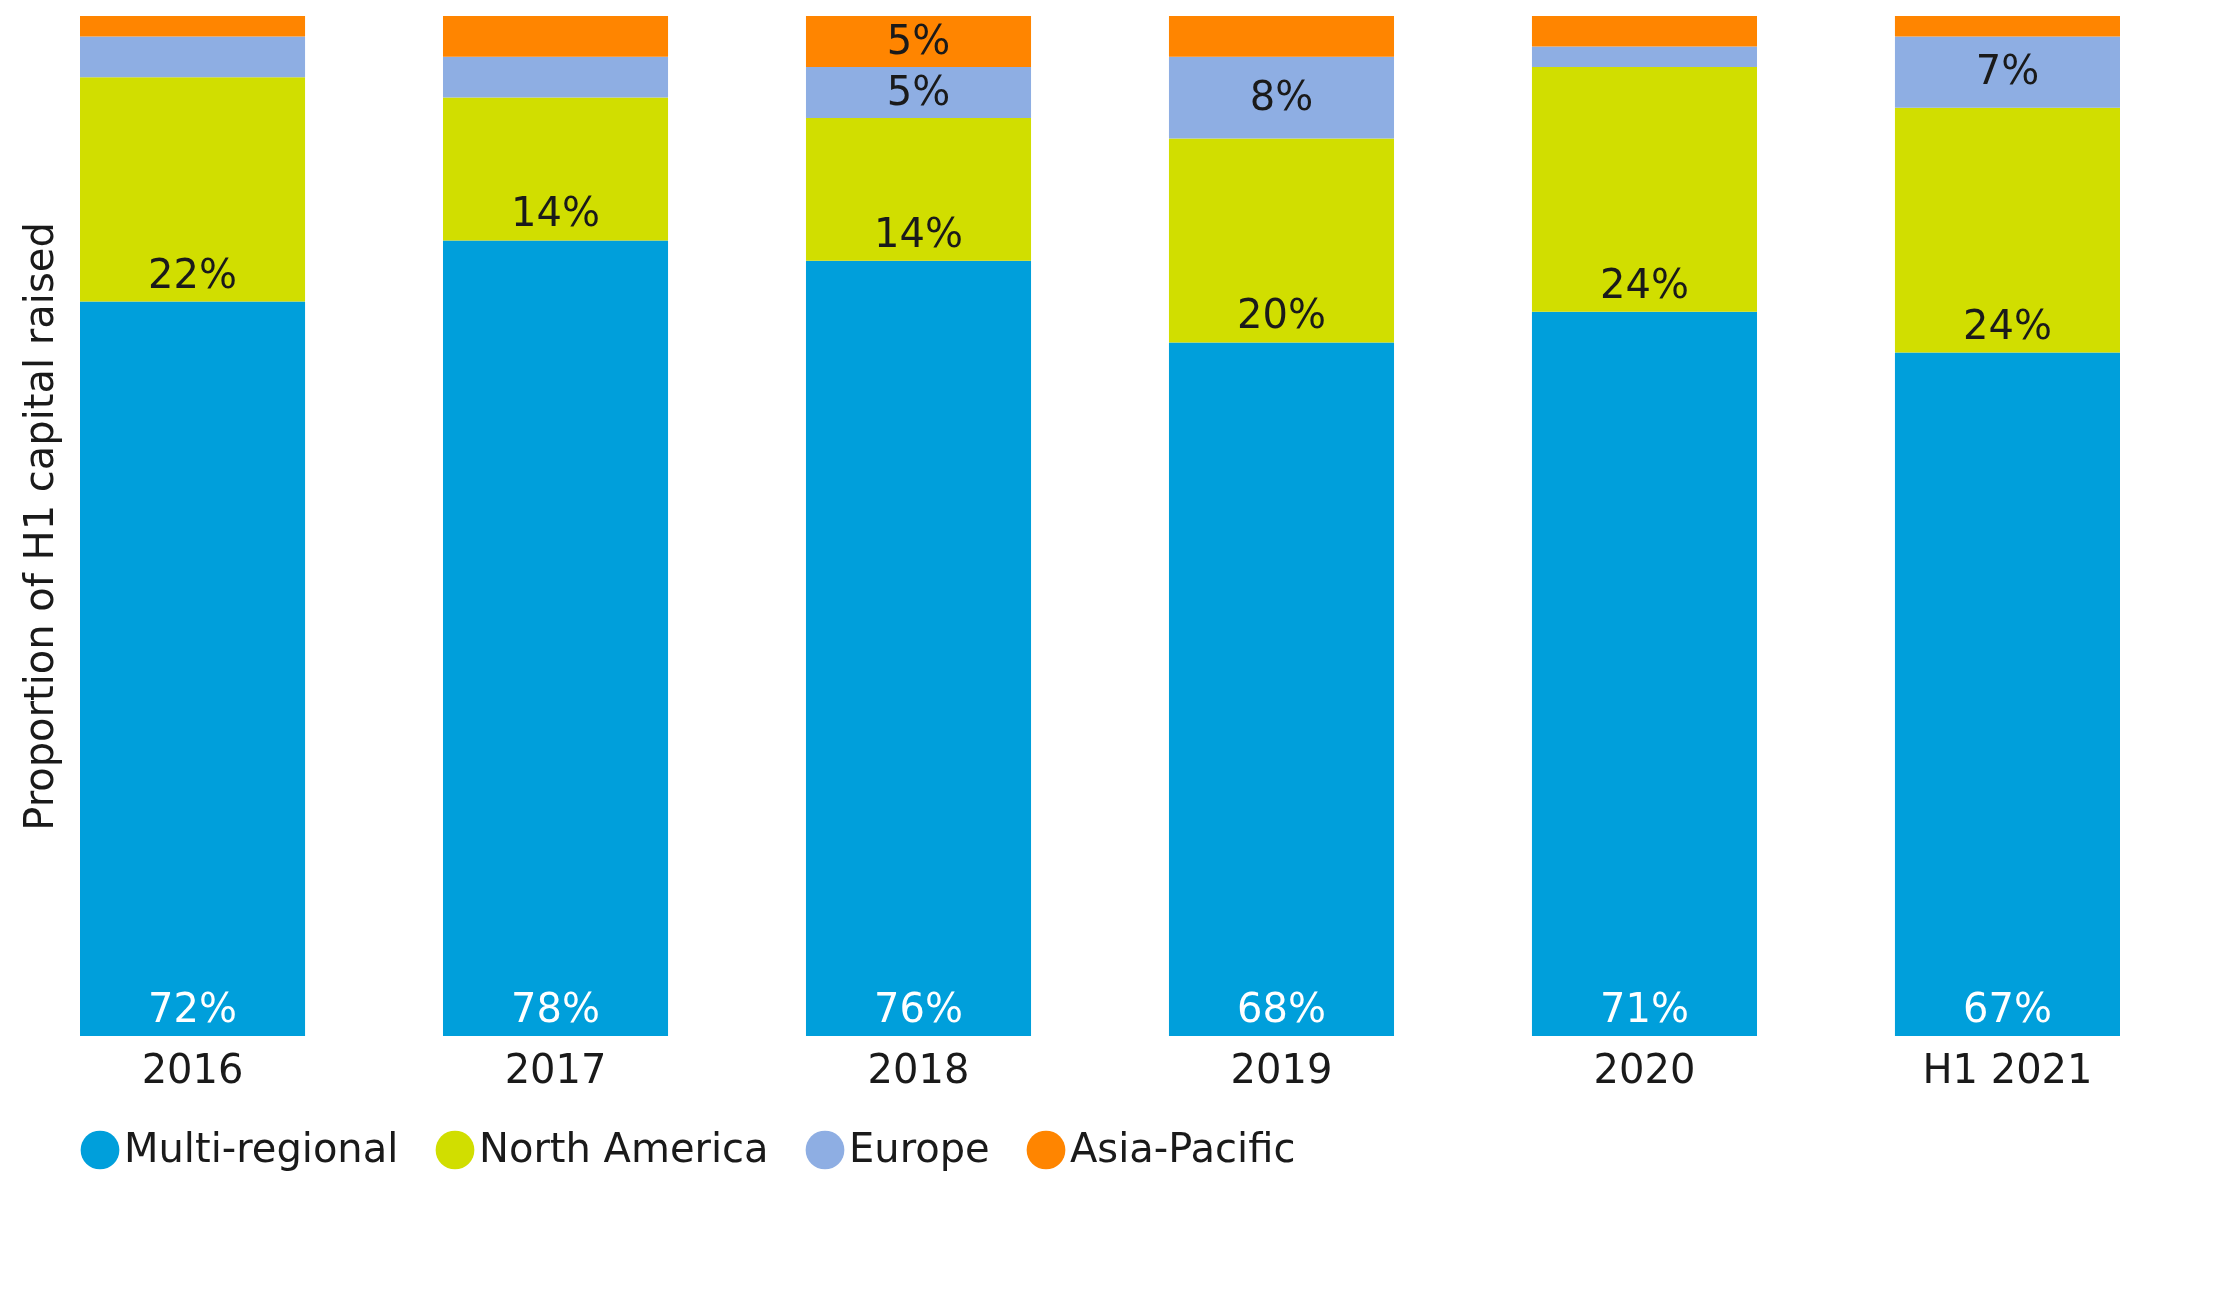 This screenshot has height=1289, width=2225. I want to click on data-label: 67%, so click(2007, 1008).